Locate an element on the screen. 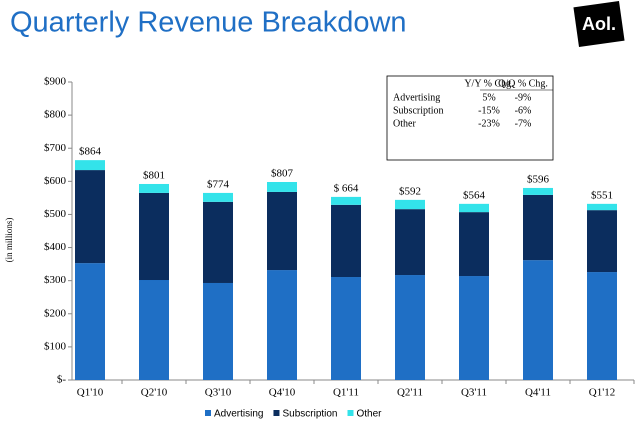 The width and height of the screenshot is (640, 427). logo-box is located at coordinates (599, 24).